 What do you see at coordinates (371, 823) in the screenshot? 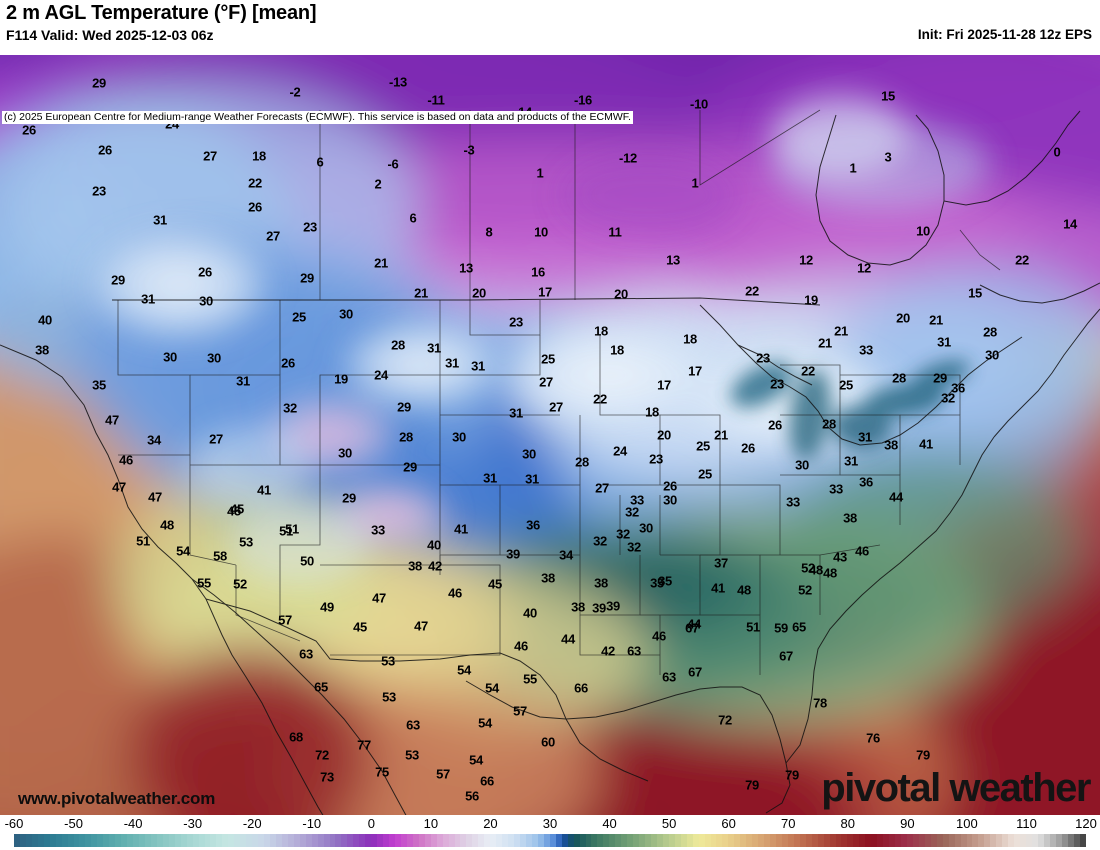
I see `colorbar-tick: 0` at bounding box center [371, 823].